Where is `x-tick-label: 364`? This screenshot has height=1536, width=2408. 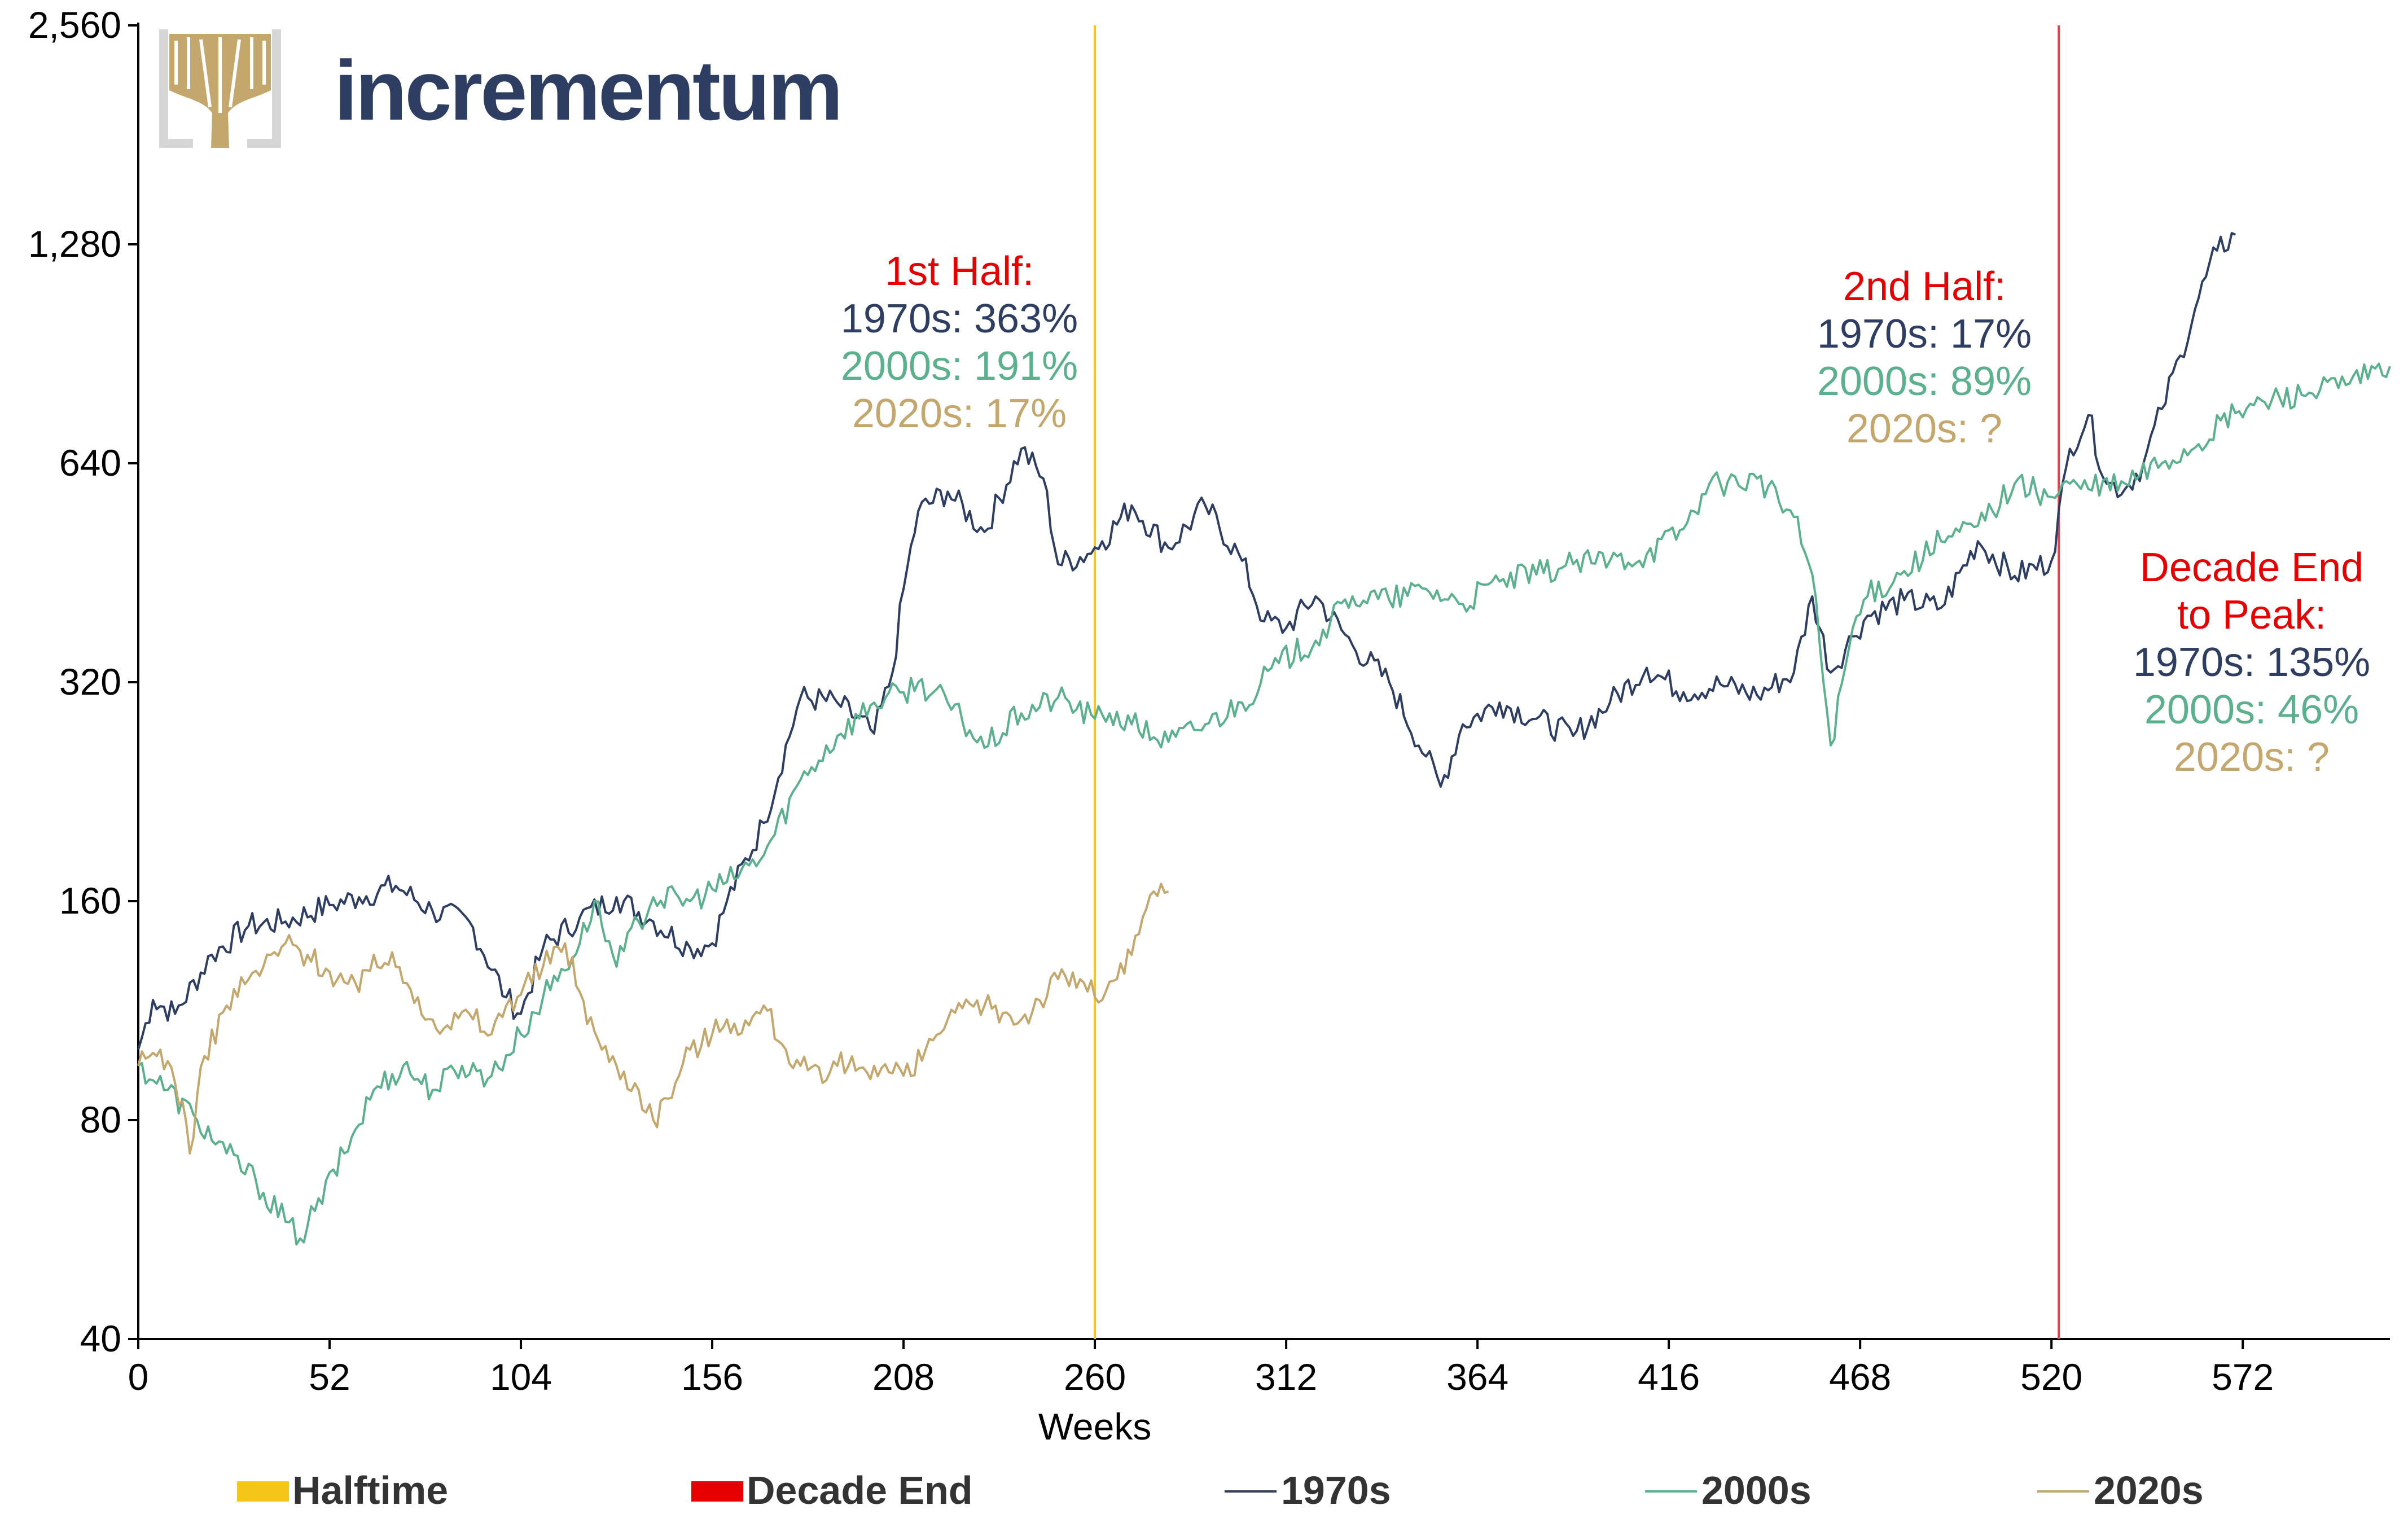 x-tick-label: 364 is located at coordinates (1477, 1377).